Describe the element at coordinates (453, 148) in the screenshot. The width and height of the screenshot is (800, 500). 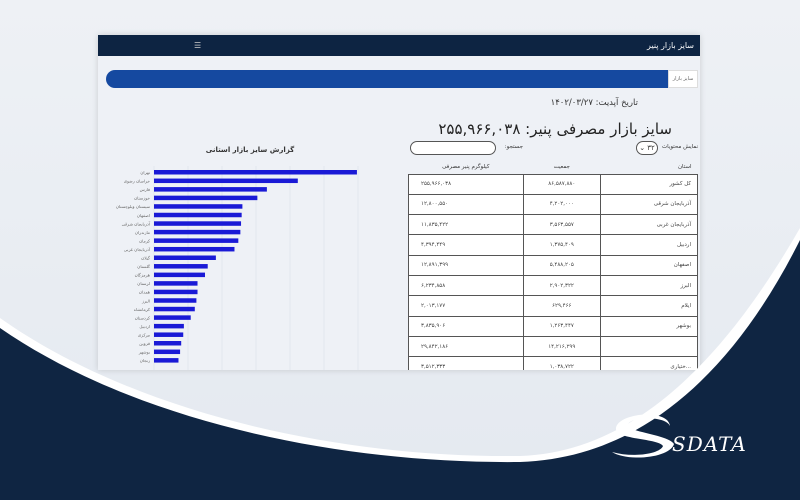
I see `search-input` at that location.